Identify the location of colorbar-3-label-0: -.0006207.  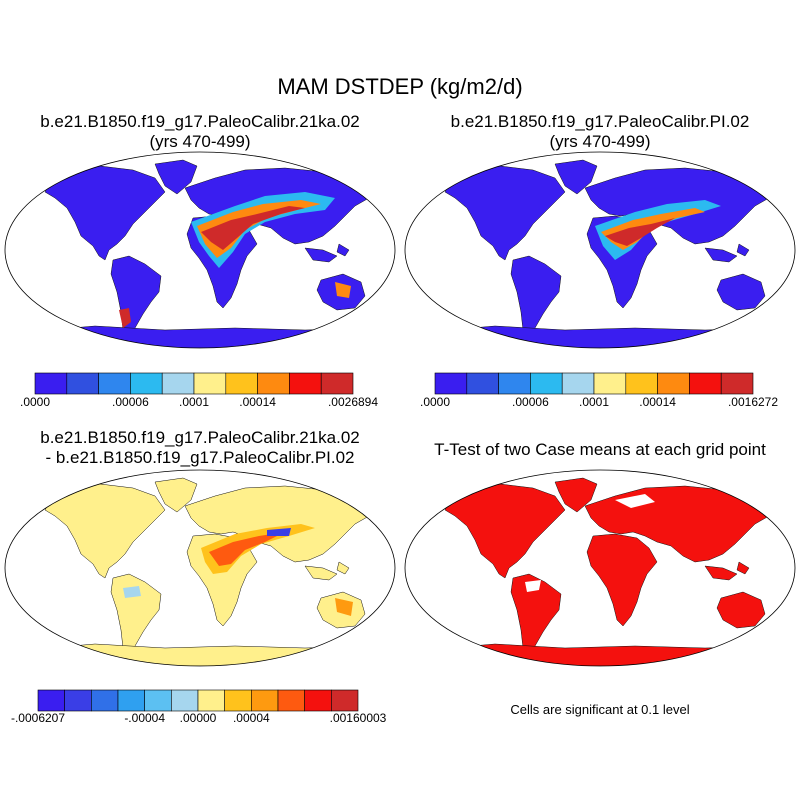
(38, 718).